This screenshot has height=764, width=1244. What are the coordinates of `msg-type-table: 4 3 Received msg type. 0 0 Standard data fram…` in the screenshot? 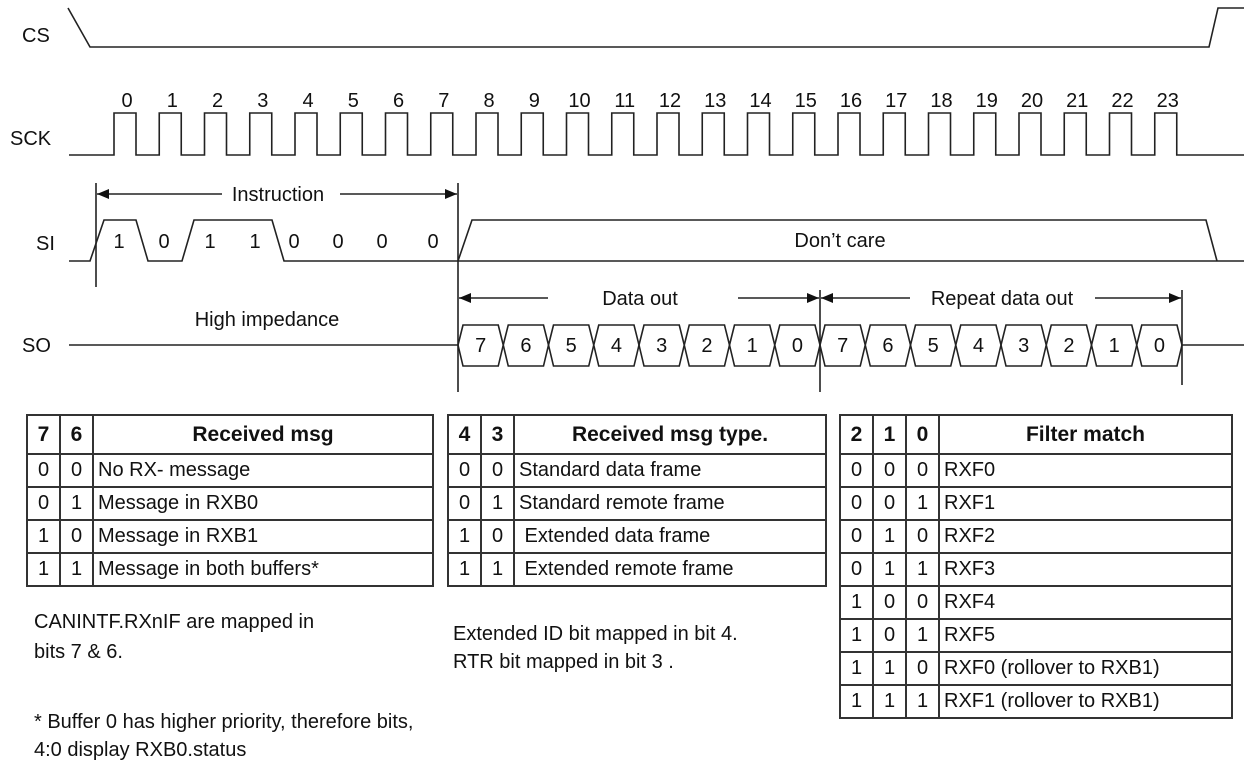 It's located at (637, 500).